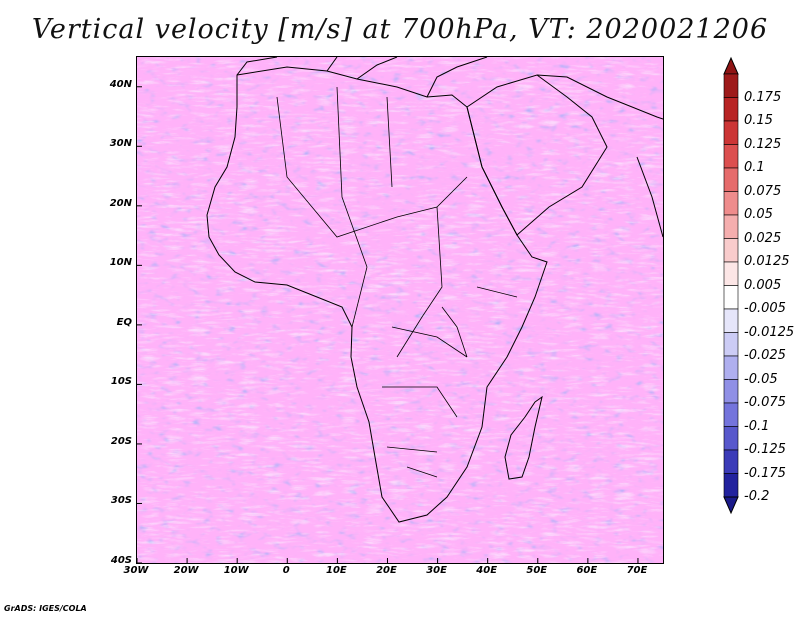 The image size is (800, 618). Describe the element at coordinates (765, 402) in the screenshot. I see `colorbar-label: -0.075` at that location.